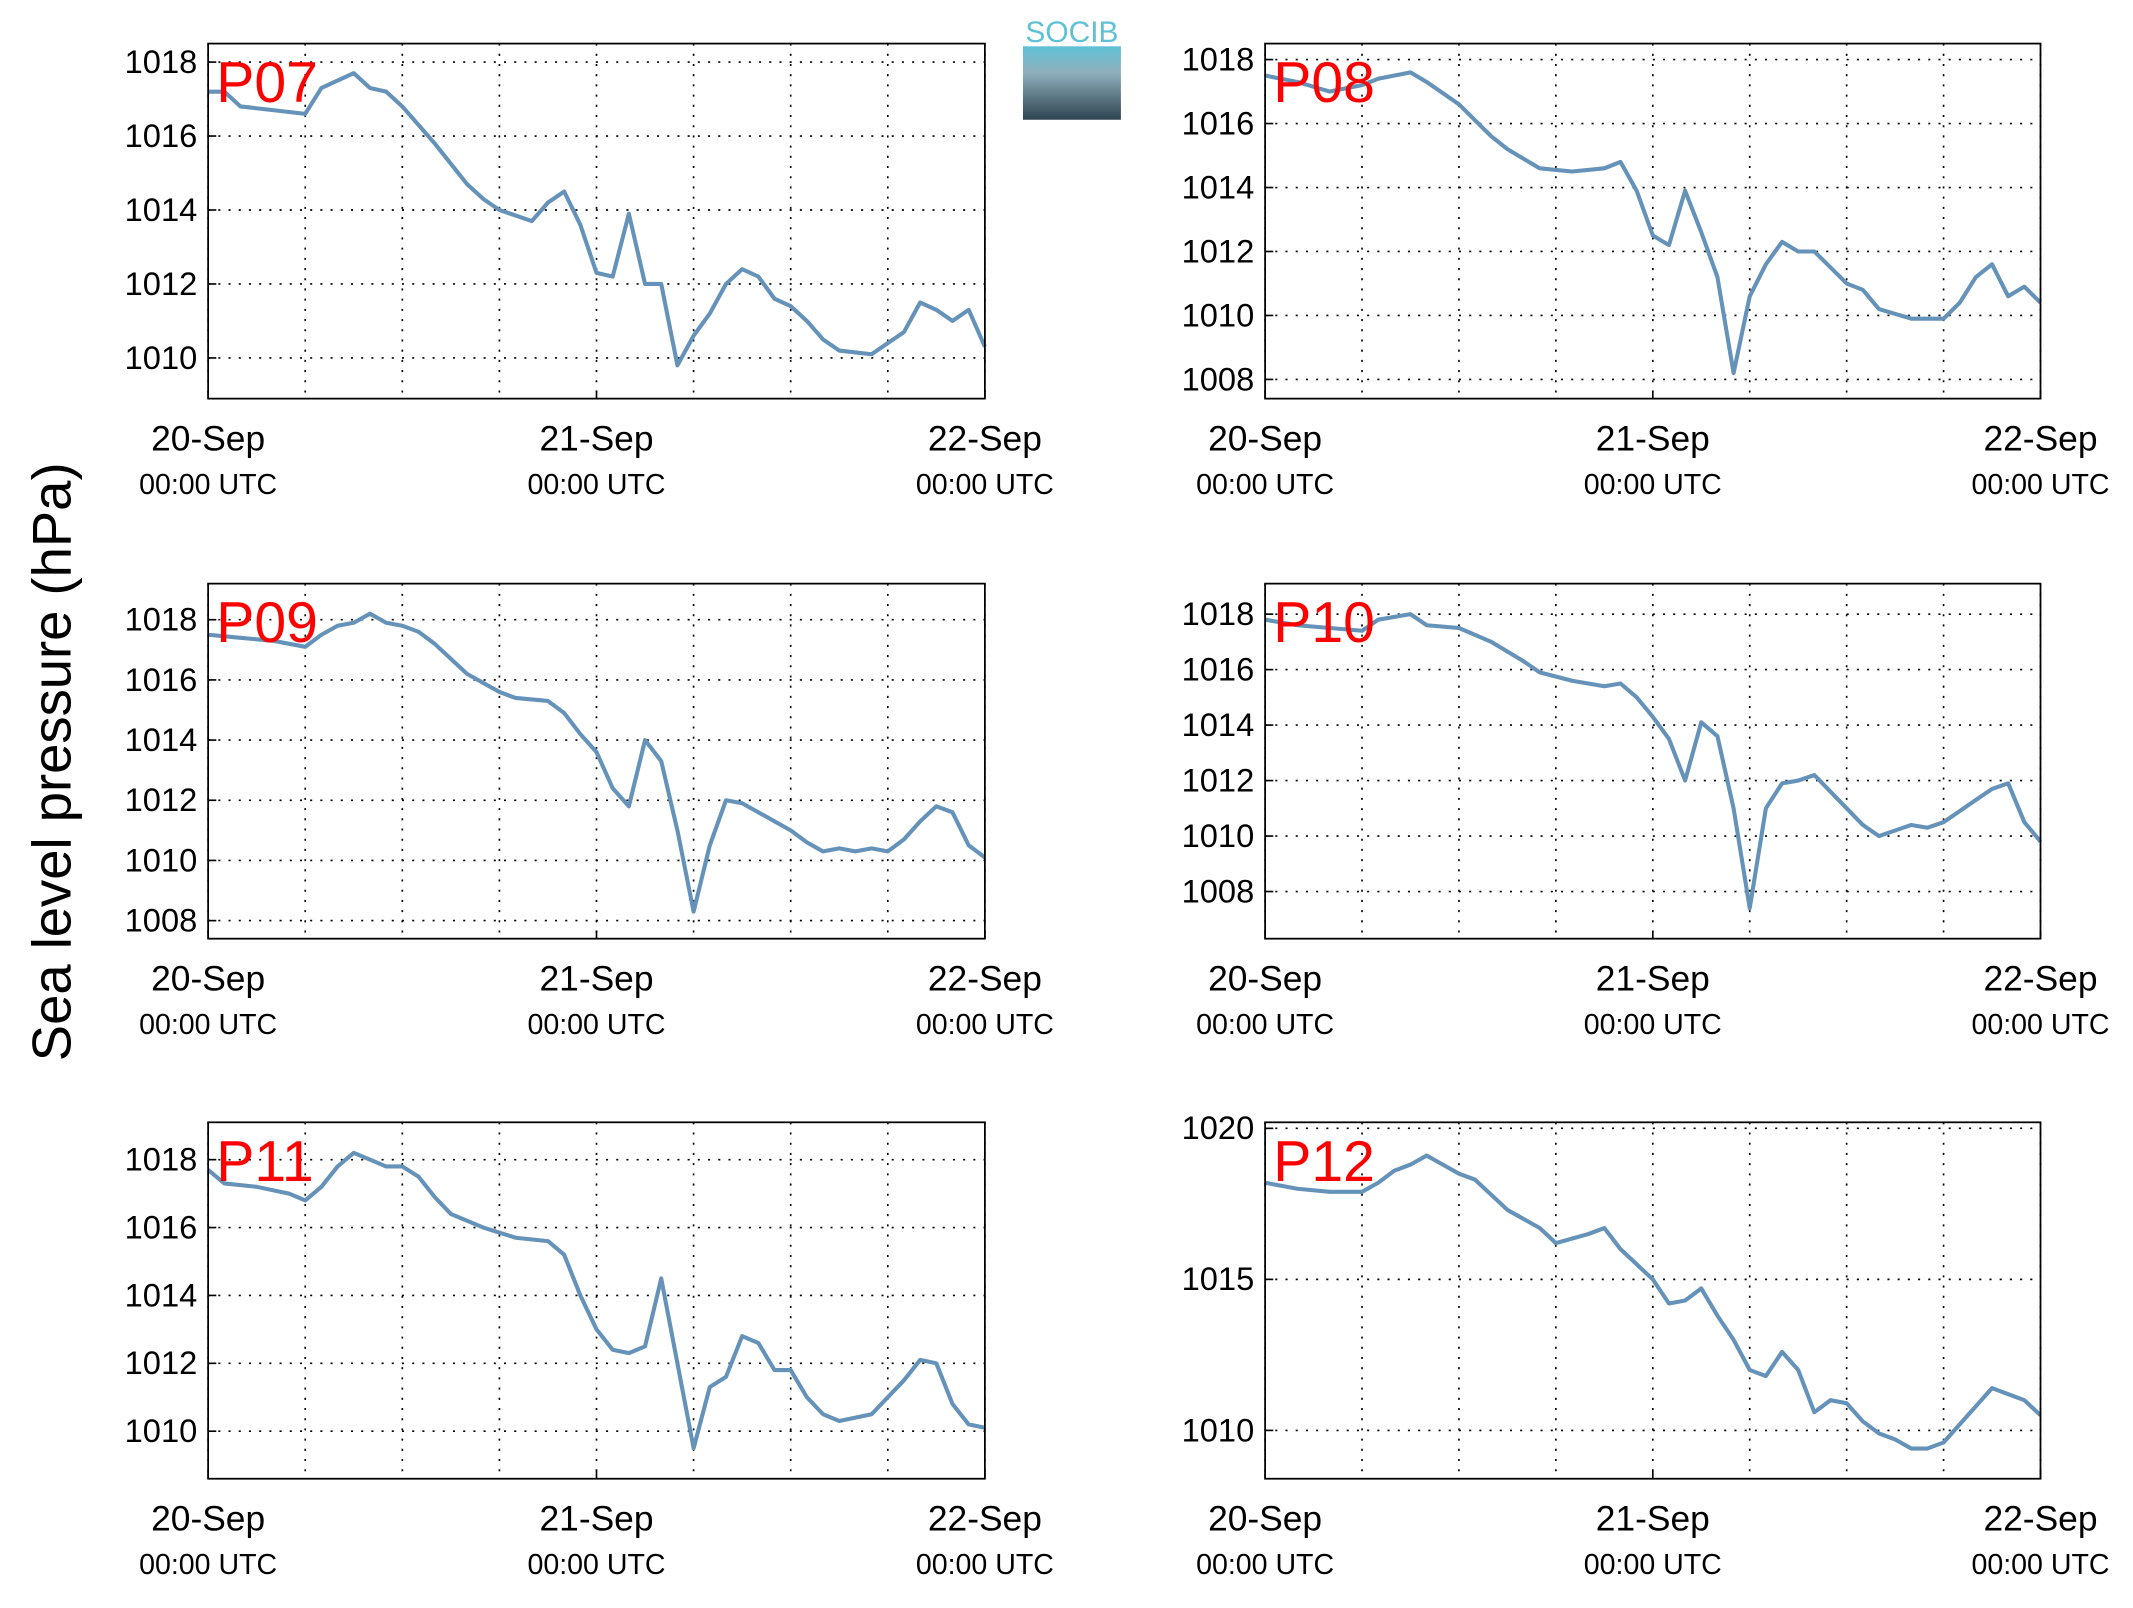 The height and width of the screenshot is (1608, 2133). What do you see at coordinates (1218, 1127) in the screenshot?
I see `y-tick-label: 1020` at bounding box center [1218, 1127].